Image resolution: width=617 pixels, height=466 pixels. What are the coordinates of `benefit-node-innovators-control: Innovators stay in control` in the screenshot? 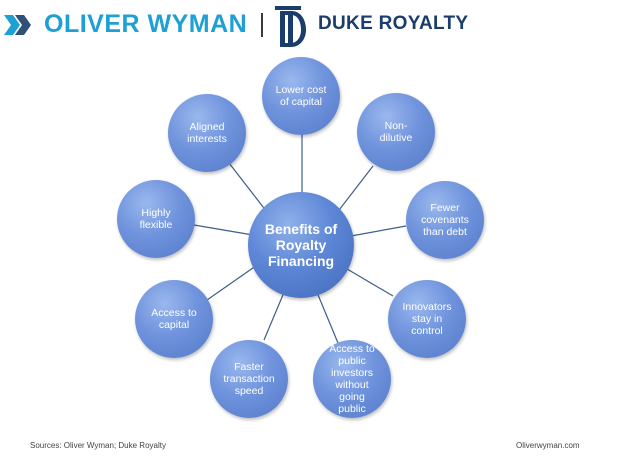 It's located at (427, 319).